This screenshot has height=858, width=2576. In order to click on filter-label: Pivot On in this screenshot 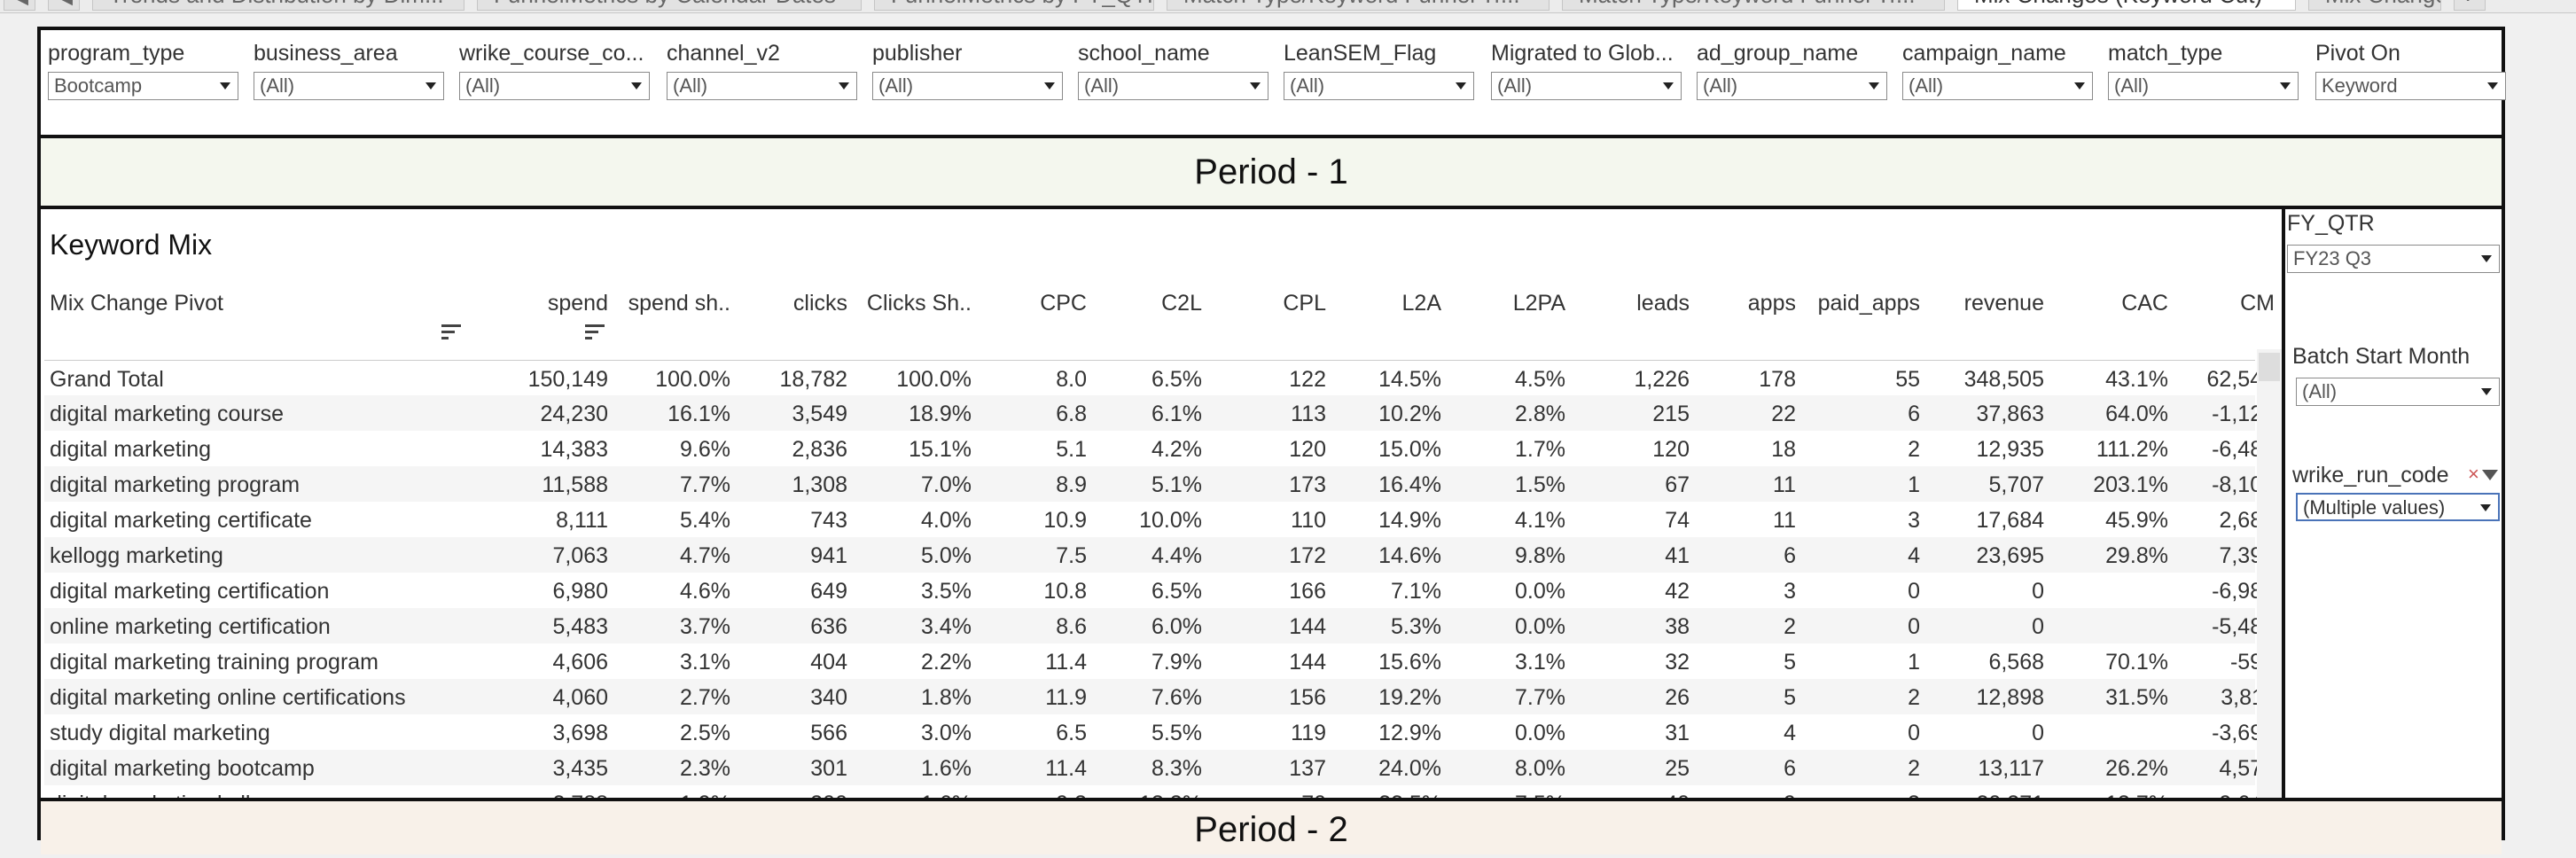, I will do `click(2357, 53)`.